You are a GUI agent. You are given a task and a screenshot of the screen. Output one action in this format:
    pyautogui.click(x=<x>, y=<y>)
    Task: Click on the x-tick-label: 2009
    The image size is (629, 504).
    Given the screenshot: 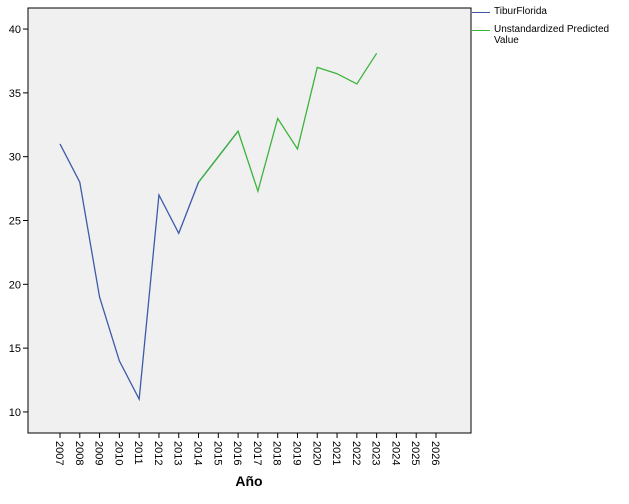 What is the action you would take?
    pyautogui.click(x=99, y=453)
    